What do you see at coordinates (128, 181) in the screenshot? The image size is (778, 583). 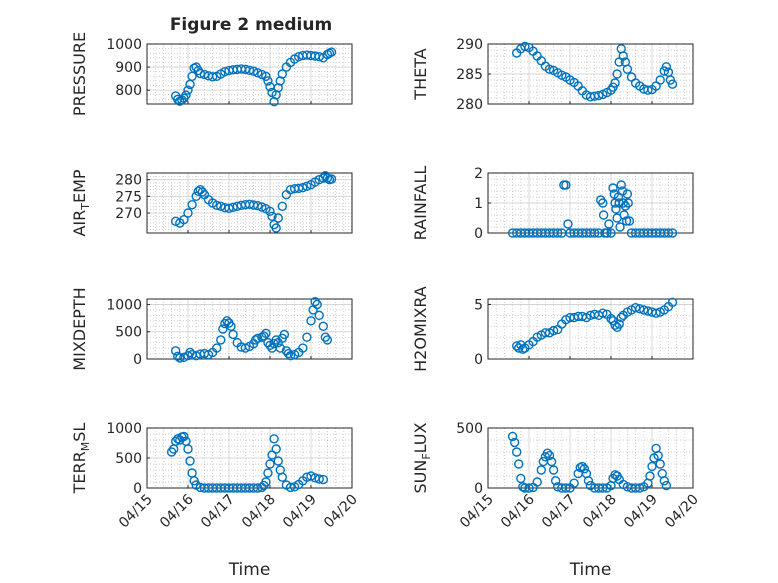 I see `y-tick-label: 280` at bounding box center [128, 181].